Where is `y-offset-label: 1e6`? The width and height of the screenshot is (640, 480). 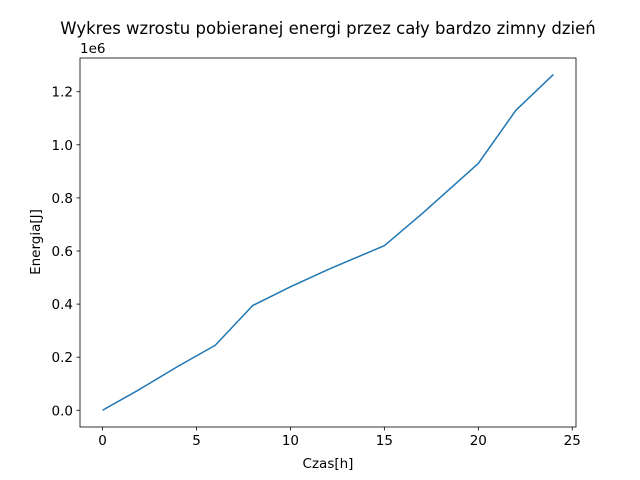
y-offset-label: 1e6 is located at coordinates (92, 49).